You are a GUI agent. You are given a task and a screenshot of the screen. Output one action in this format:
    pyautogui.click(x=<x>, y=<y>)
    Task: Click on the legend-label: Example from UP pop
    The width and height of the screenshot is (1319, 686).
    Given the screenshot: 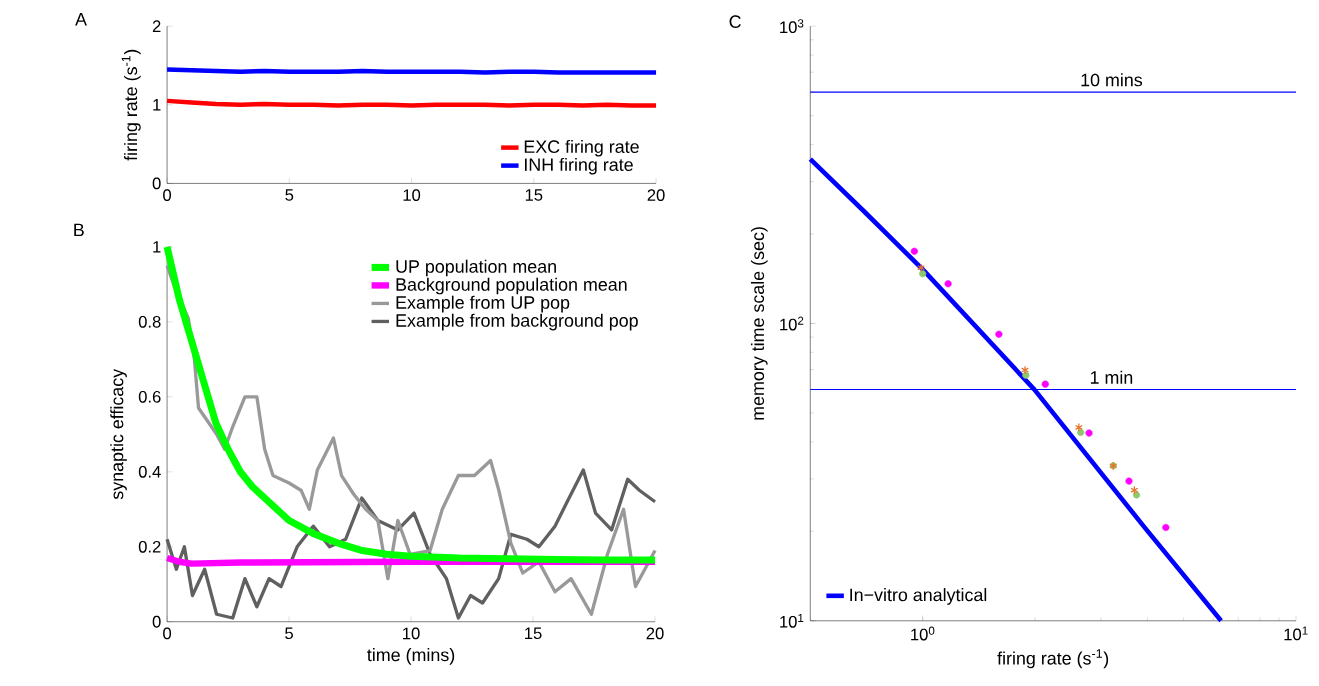 What is the action you would take?
    pyautogui.click(x=483, y=304)
    